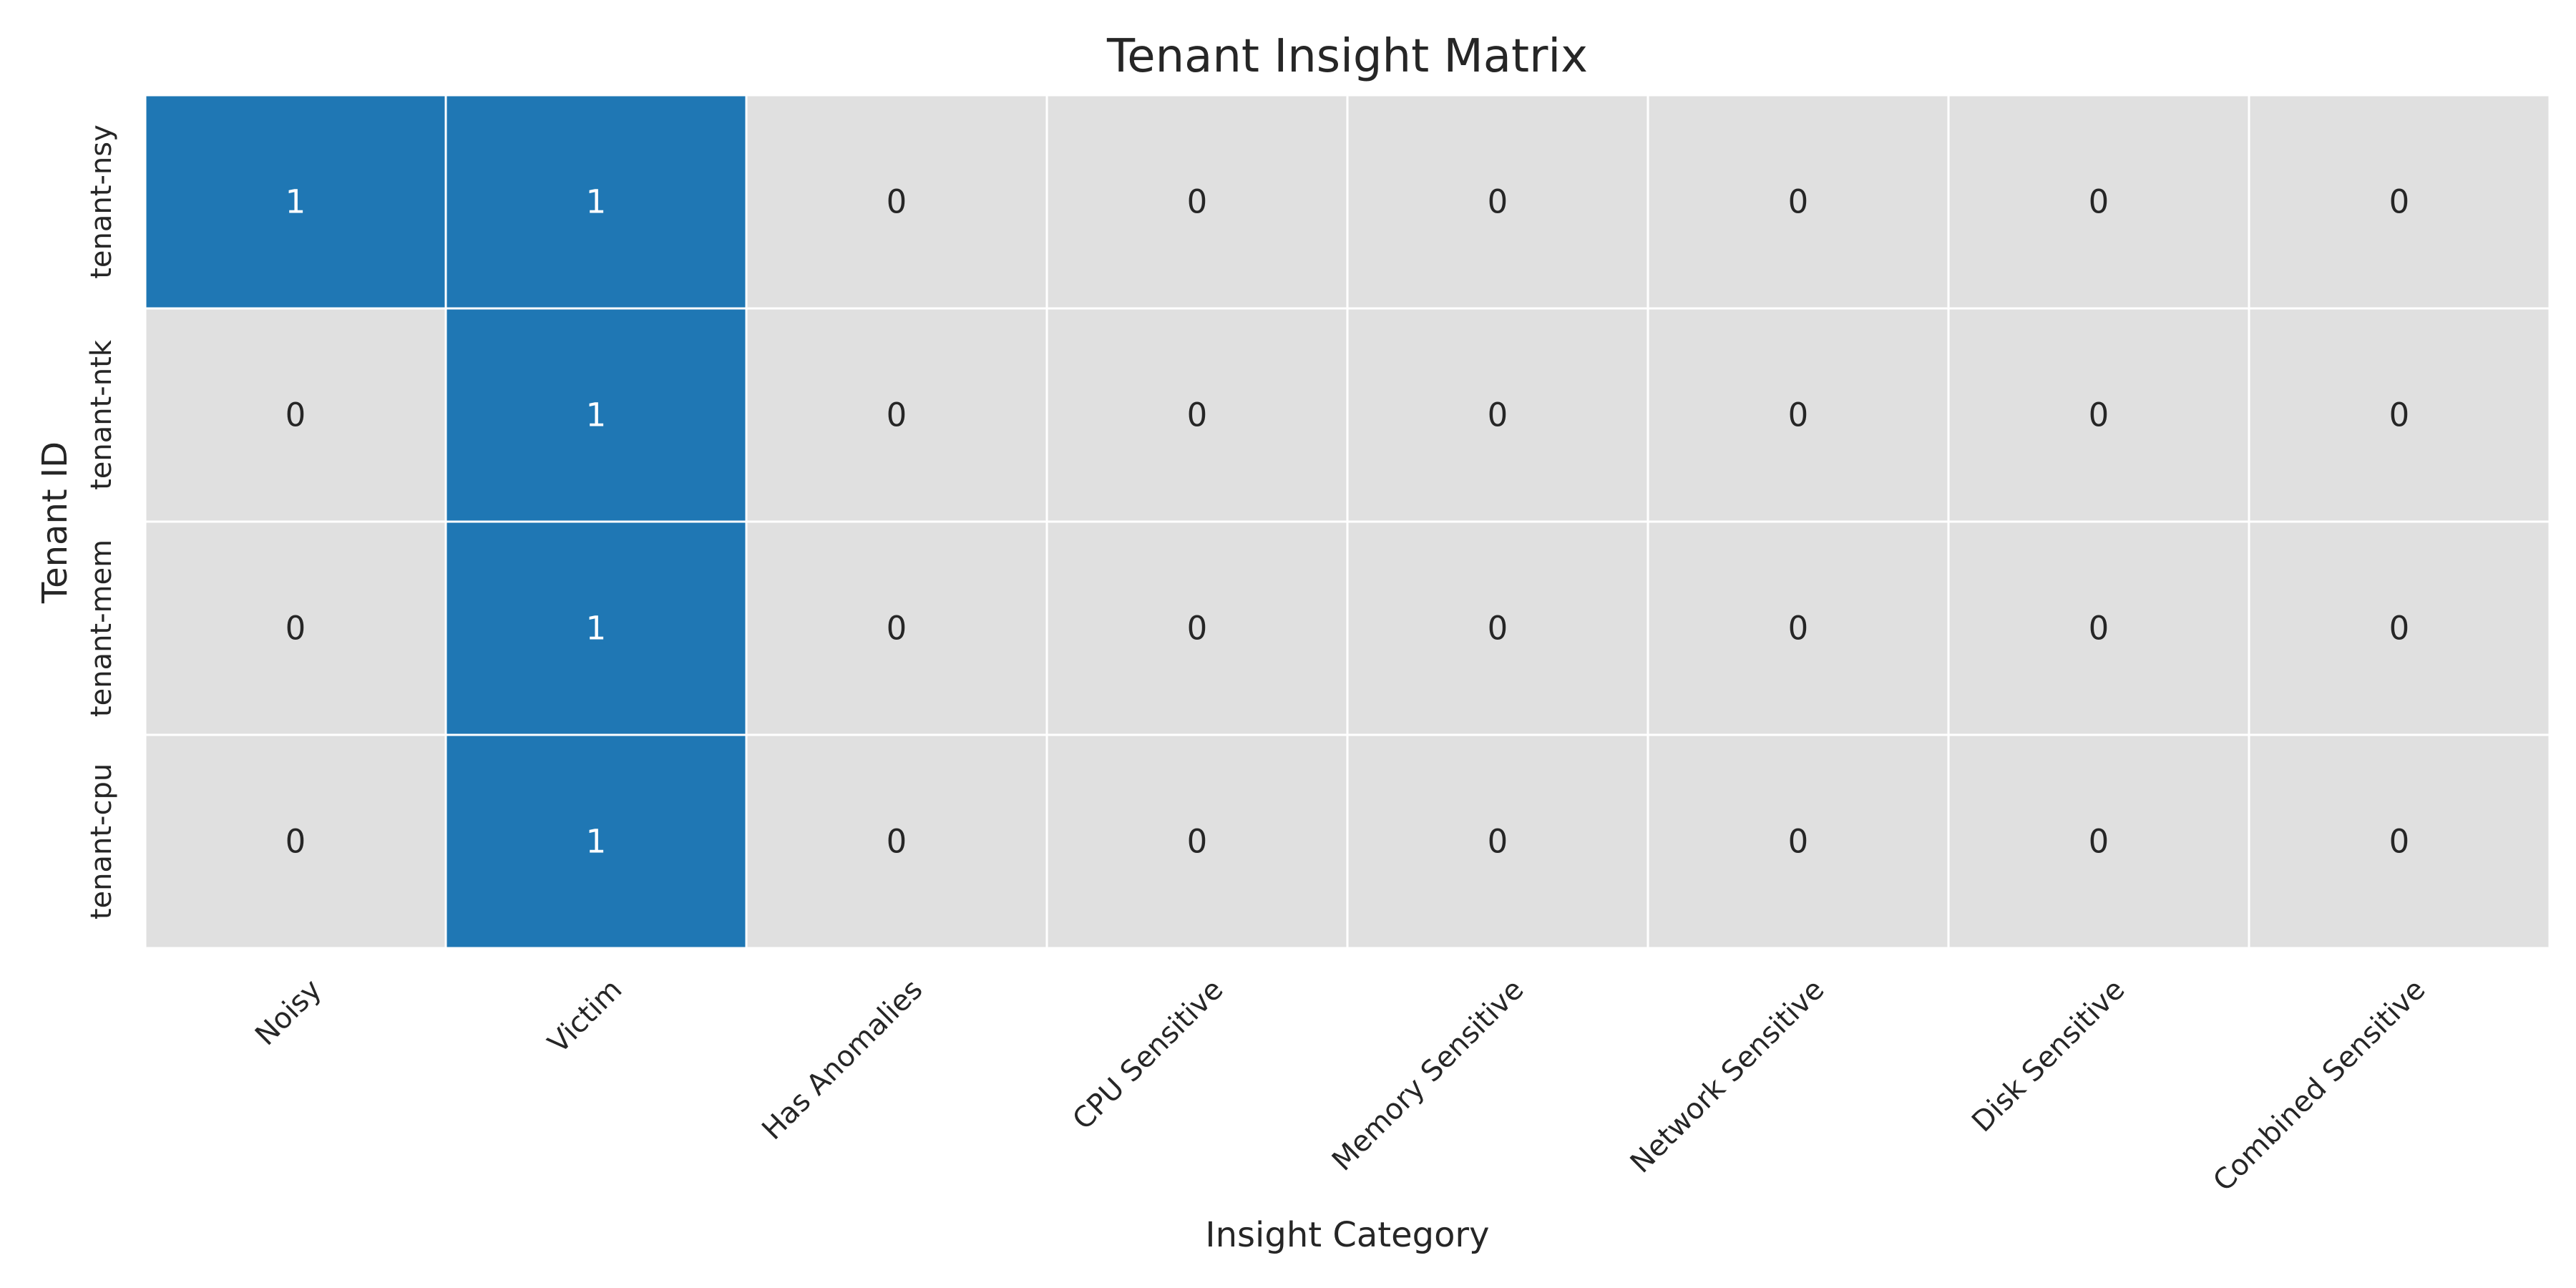 The height and width of the screenshot is (1288, 2576). I want to click on heatmap-cell-tenant-cpu-cpu-sensitive, so click(1197, 841).